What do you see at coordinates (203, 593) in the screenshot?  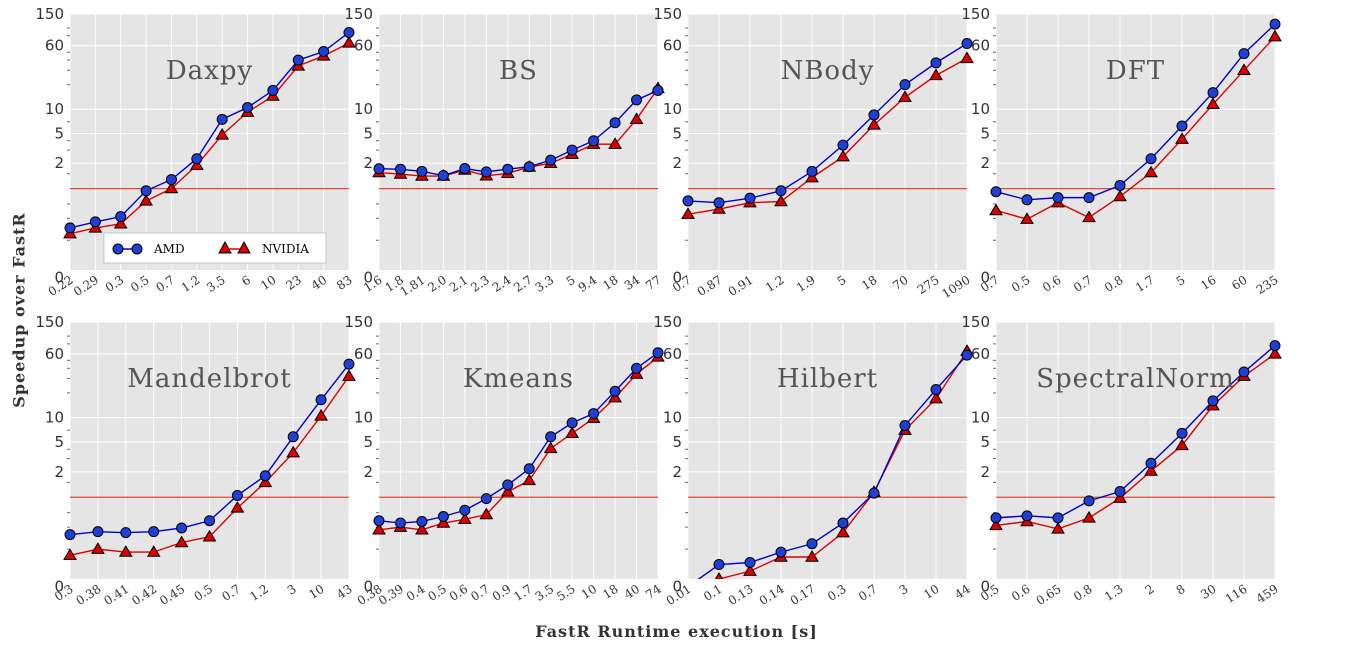 I see `x-tick-label: 0.5` at bounding box center [203, 593].